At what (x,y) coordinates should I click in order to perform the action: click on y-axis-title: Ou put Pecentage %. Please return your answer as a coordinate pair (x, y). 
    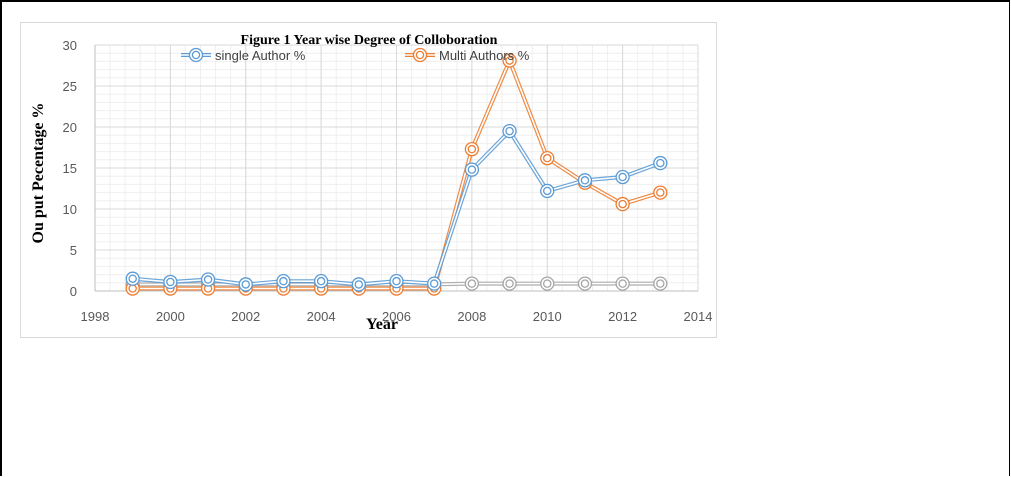
    Looking at the image, I should click on (38, 173).